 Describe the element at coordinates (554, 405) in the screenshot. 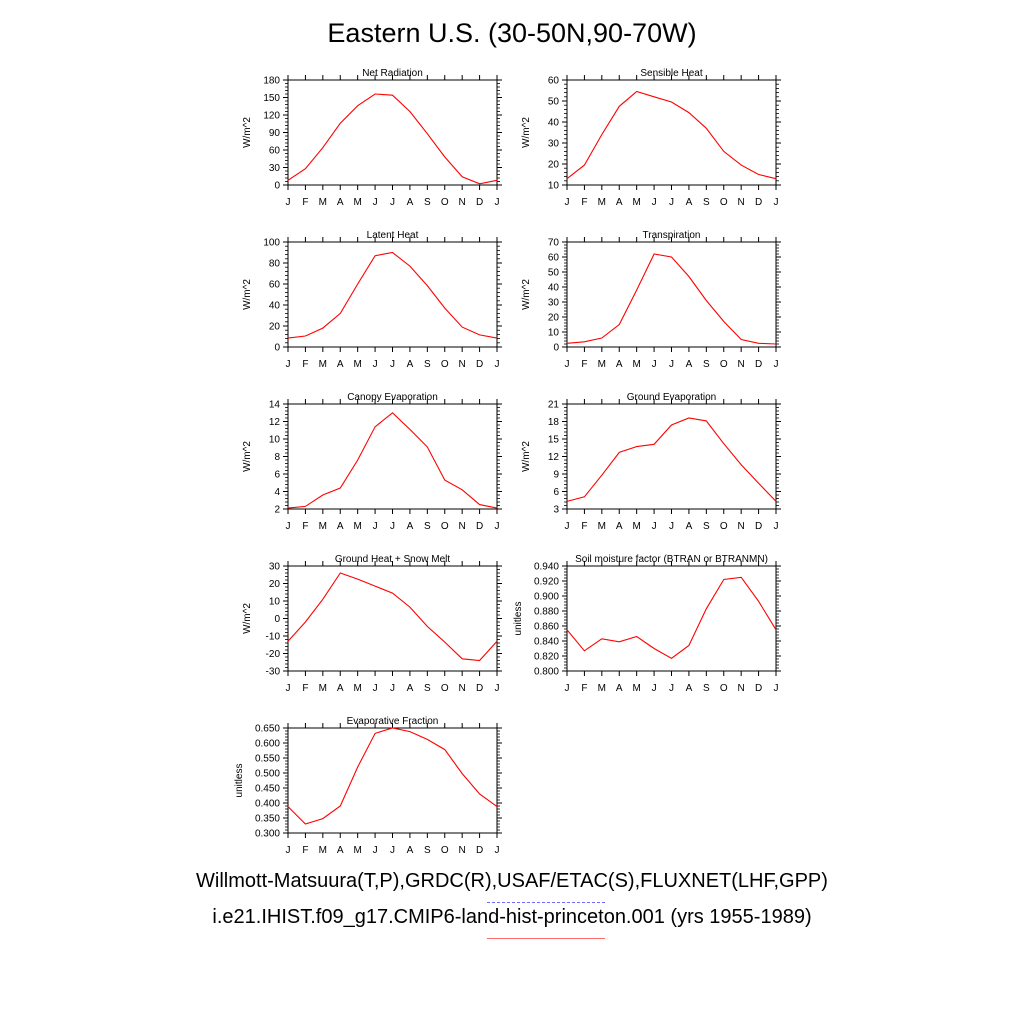

I see `y-tick-label: 21` at that location.